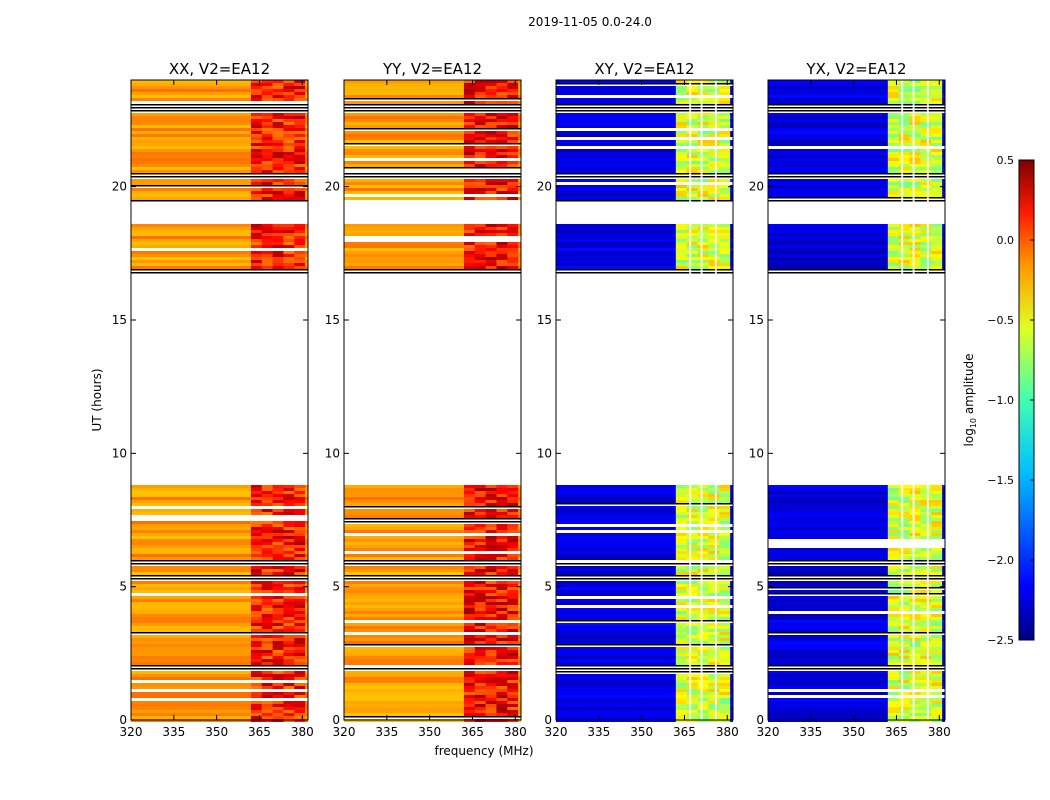  What do you see at coordinates (219, 579) in the screenshot?
I see `flagged-row` at bounding box center [219, 579].